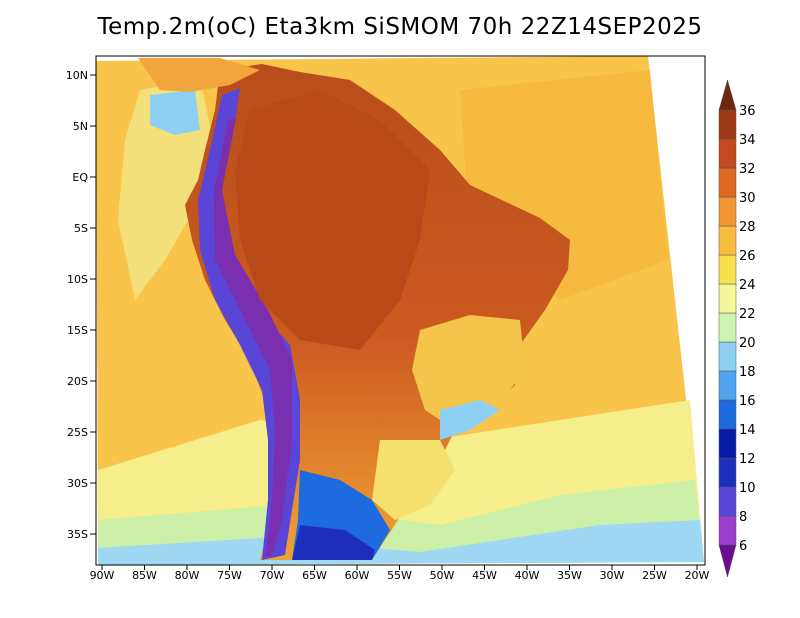 The width and height of the screenshot is (800, 618). What do you see at coordinates (484, 575) in the screenshot?
I see `lon-tick-label-9: 45W` at bounding box center [484, 575].